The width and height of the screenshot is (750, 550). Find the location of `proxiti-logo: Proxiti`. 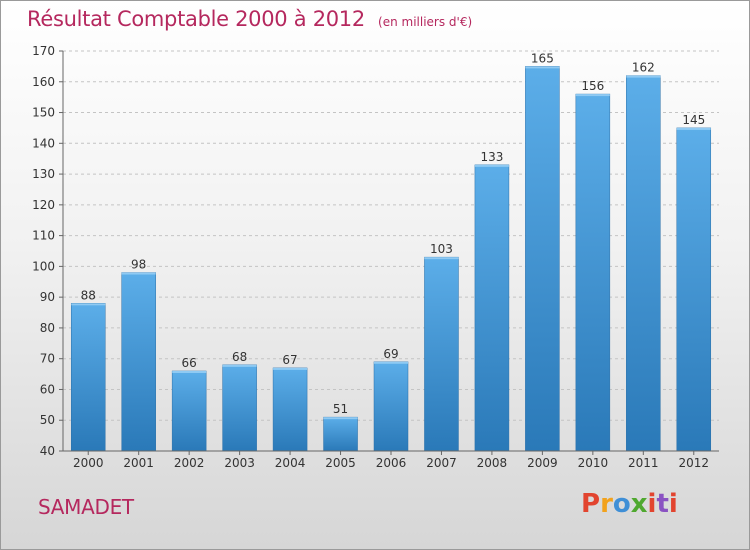

proxiti-logo: Proxiti is located at coordinates (629, 504).